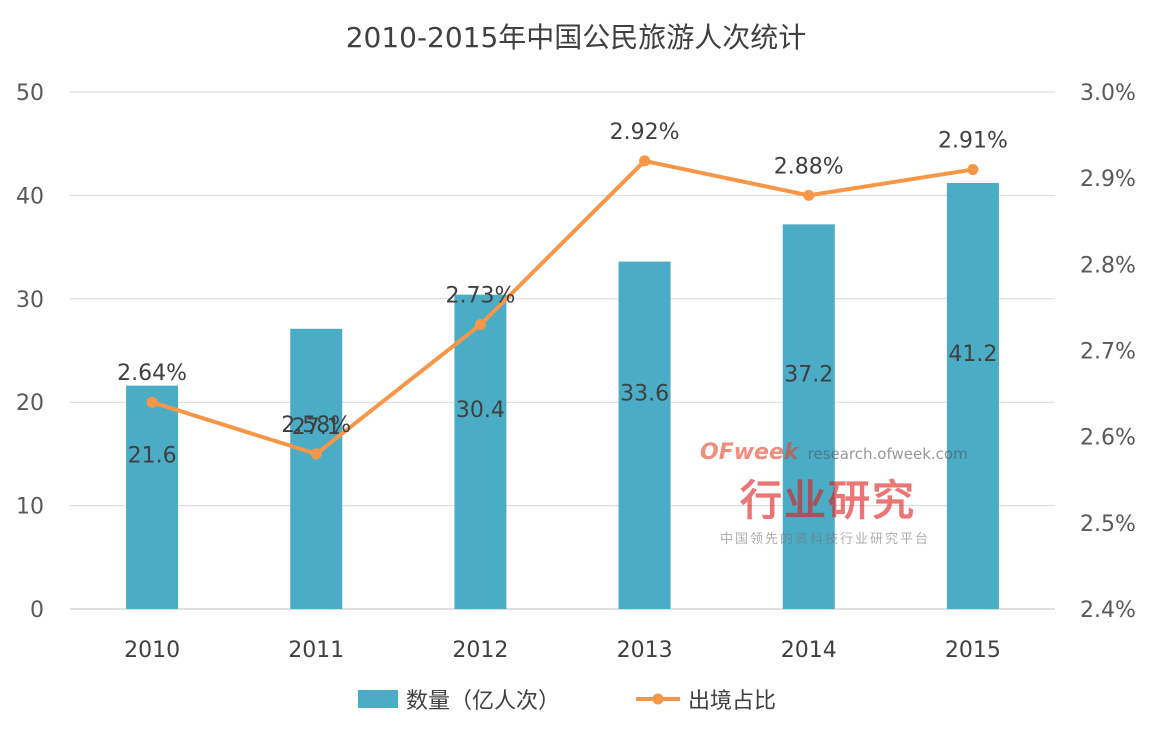 This screenshot has height=738, width=1152. What do you see at coordinates (152, 650) in the screenshot?
I see `x-tick-label: 2010` at bounding box center [152, 650].